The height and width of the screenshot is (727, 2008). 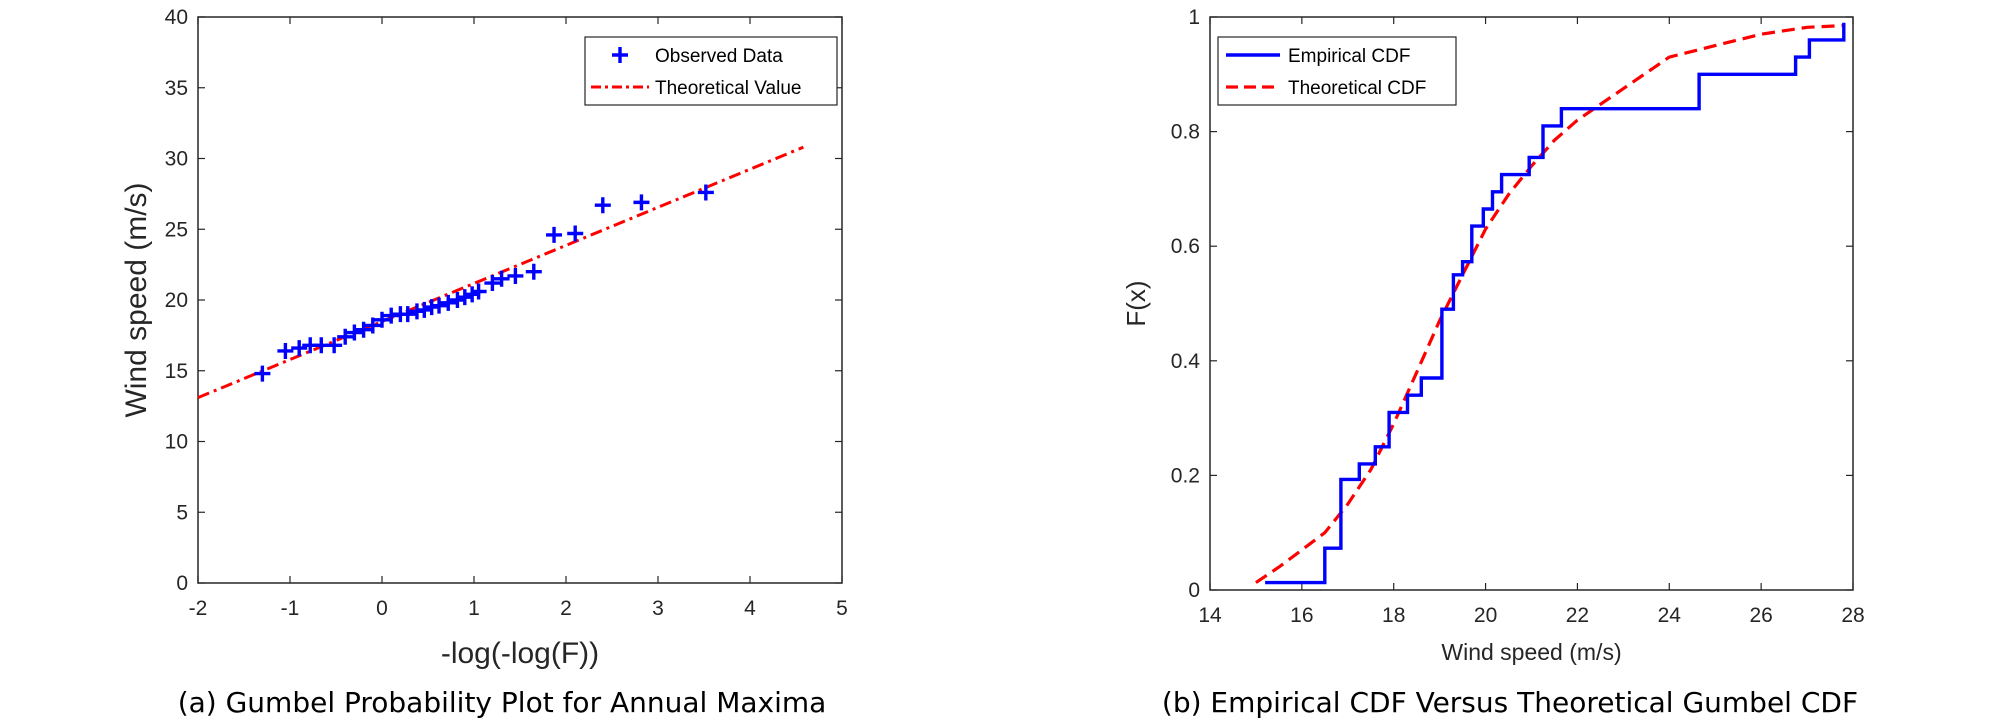 I want to click on x-tick-label: 20, so click(x=1485, y=615).